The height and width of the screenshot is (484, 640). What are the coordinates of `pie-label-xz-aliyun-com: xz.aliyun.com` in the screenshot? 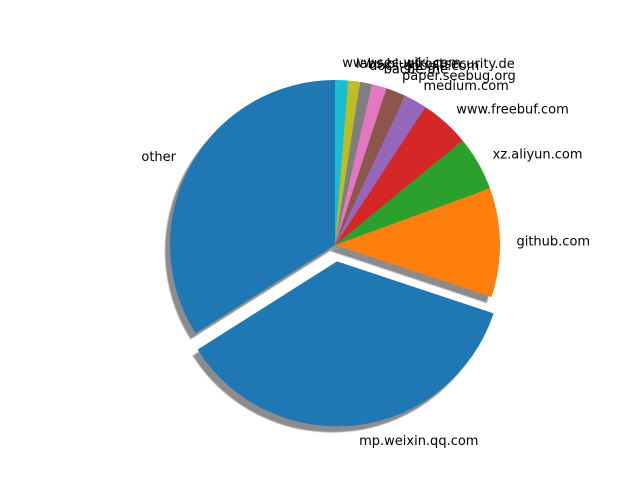 It's located at (538, 155).